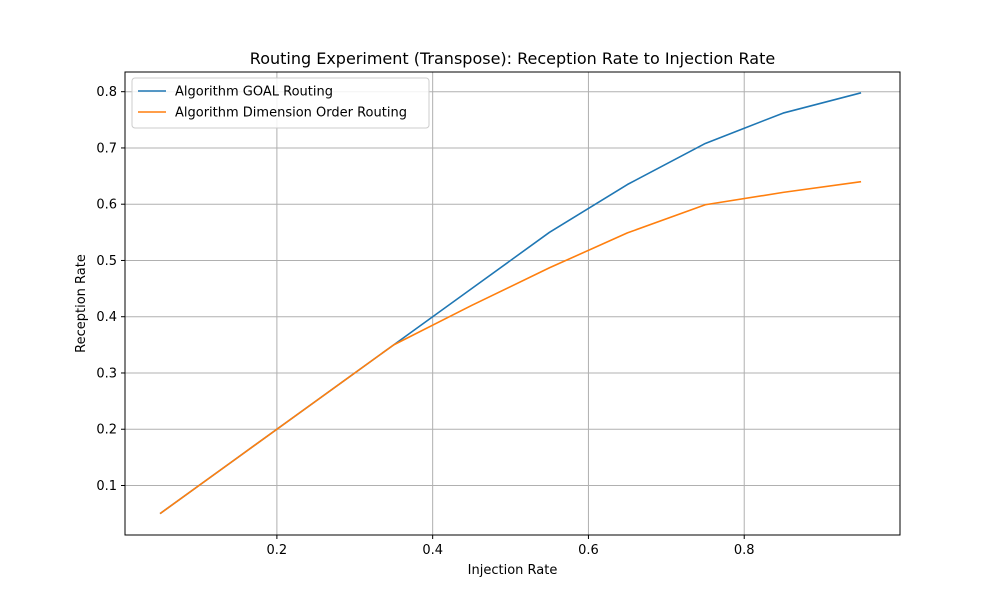  I want to click on y-tick-label: 0.4, so click(106, 317).